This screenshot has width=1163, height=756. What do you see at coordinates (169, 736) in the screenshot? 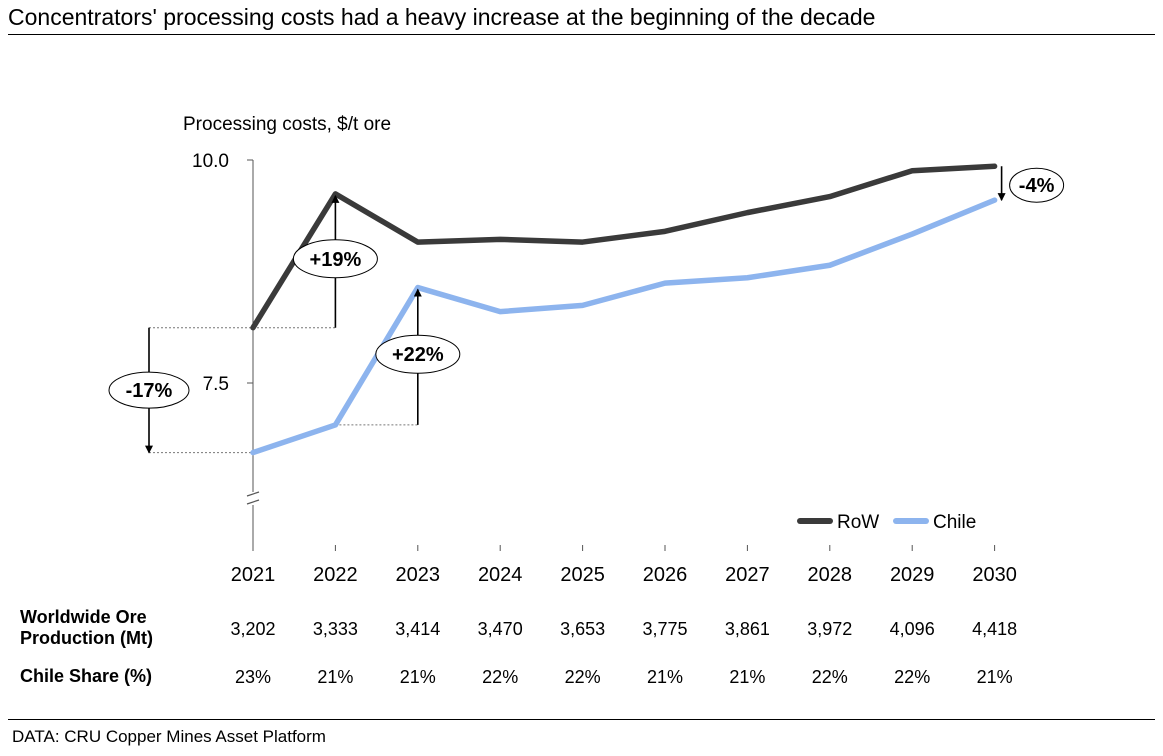
I see `source-note: DATA: CRU Copper Mines Asset Platform` at bounding box center [169, 736].